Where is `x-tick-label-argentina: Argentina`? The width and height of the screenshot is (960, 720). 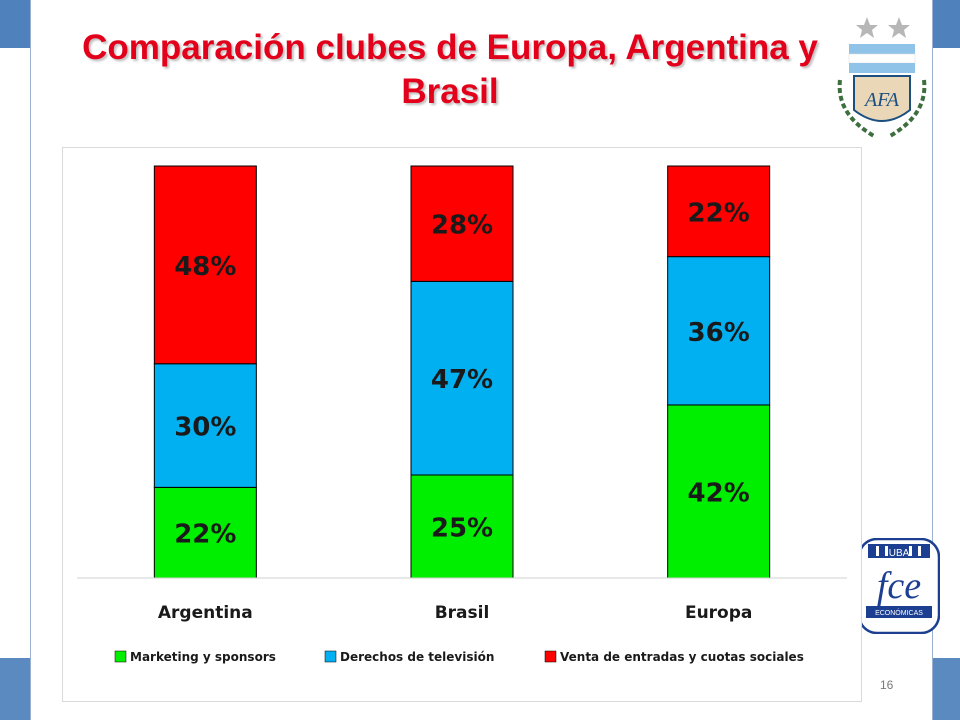 x-tick-label-argentina: Argentina is located at coordinates (205, 613).